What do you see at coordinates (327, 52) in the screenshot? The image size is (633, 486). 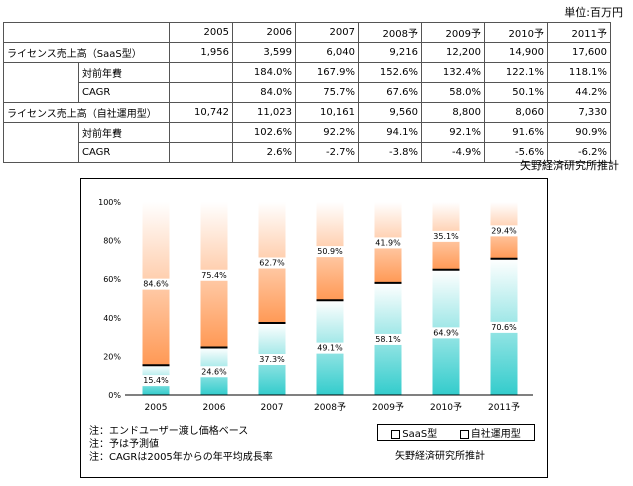 I see `table-cell: 6,040` at bounding box center [327, 52].